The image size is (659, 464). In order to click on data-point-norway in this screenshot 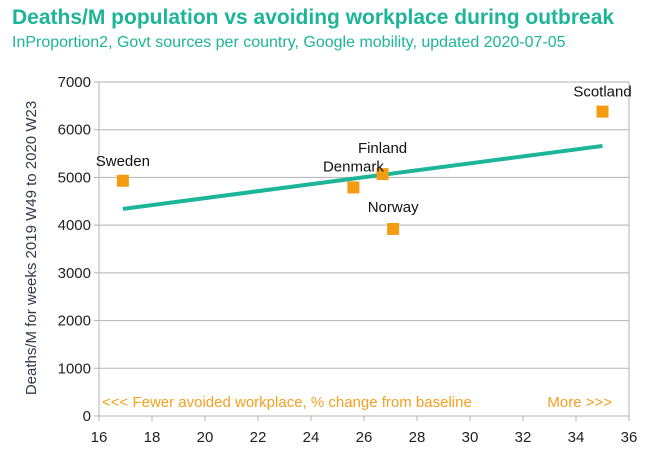, I will do `click(393, 228)`.